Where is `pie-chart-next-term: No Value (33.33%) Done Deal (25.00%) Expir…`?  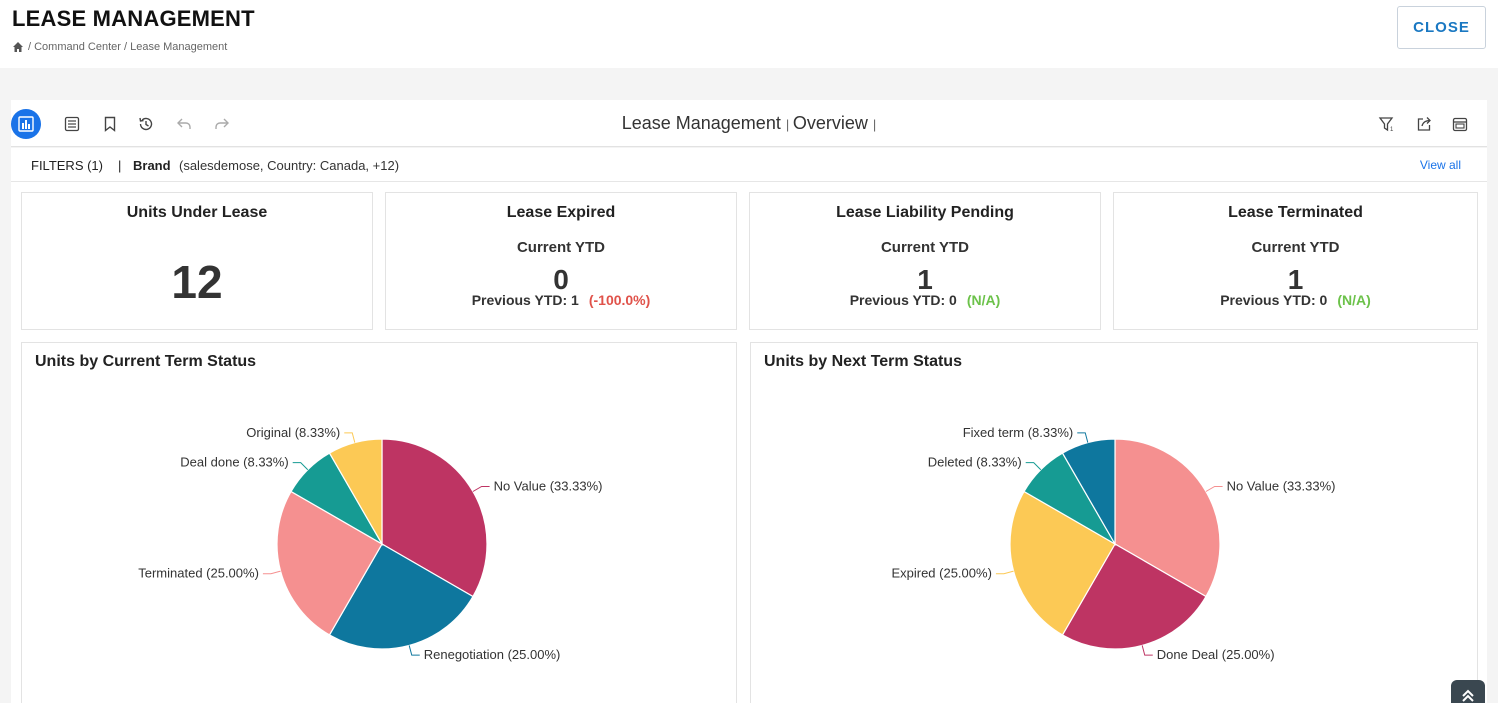 pie-chart-next-term: No Value (33.33%) Done Deal (25.00%) Expir… is located at coordinates (1113, 543).